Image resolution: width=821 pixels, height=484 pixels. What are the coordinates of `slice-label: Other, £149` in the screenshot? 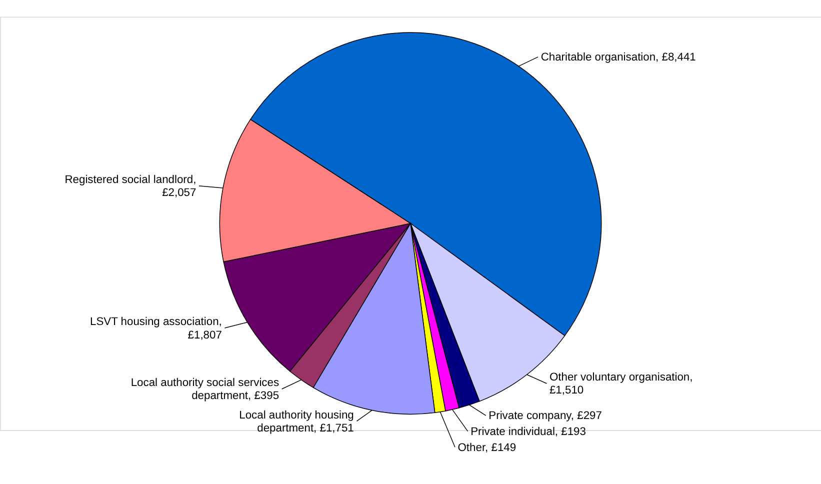 It's located at (487, 448).